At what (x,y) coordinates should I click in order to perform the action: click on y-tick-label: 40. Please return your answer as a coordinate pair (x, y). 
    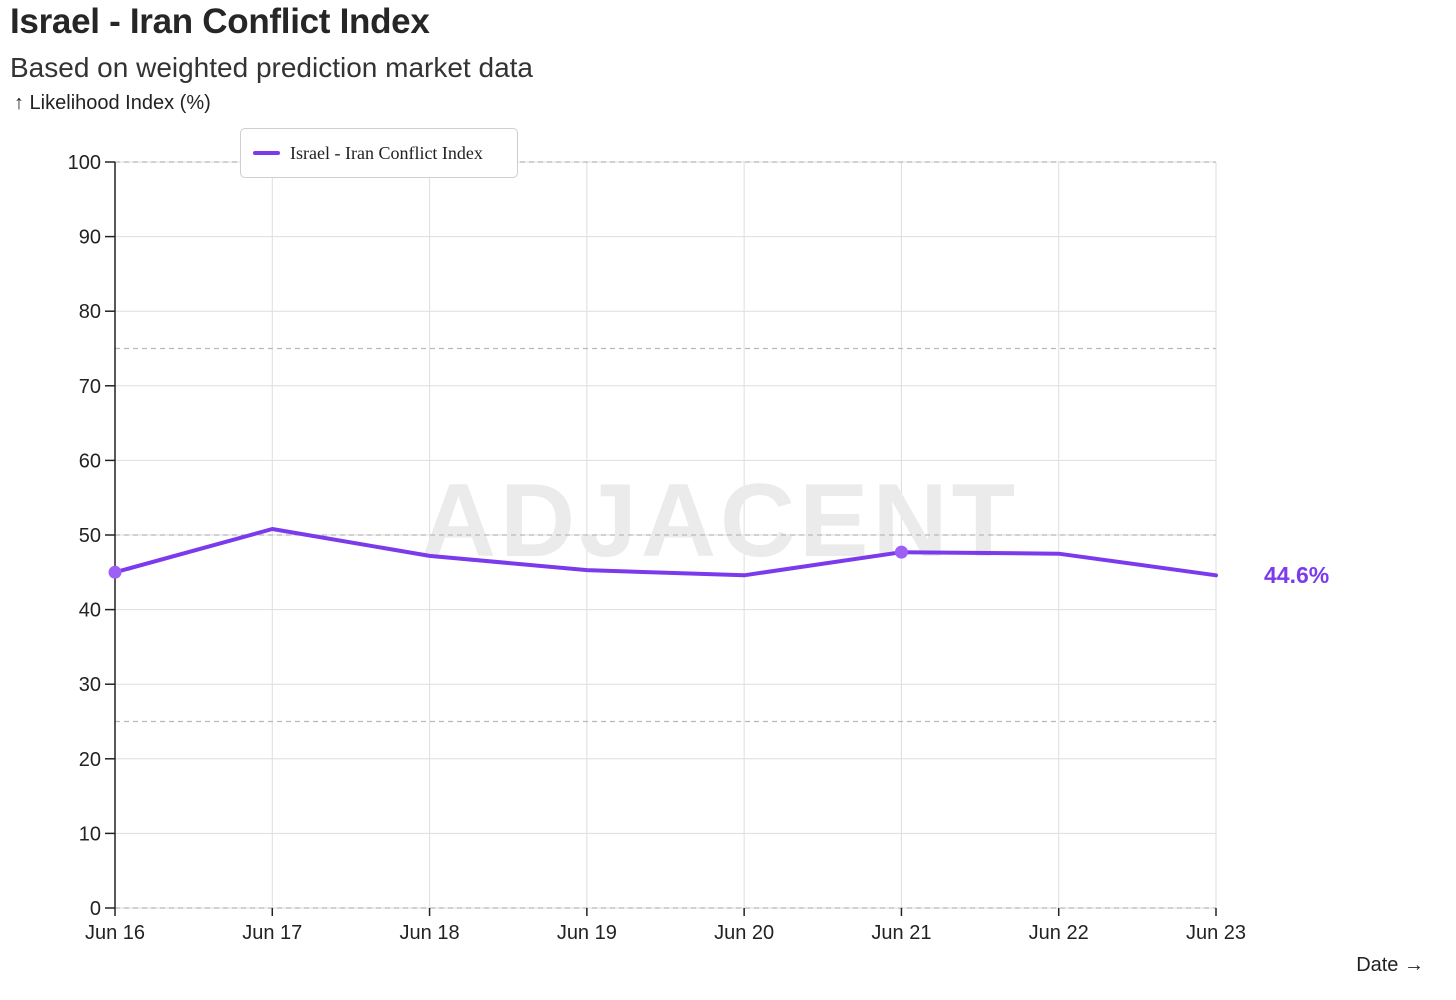
    Looking at the image, I should click on (90, 611).